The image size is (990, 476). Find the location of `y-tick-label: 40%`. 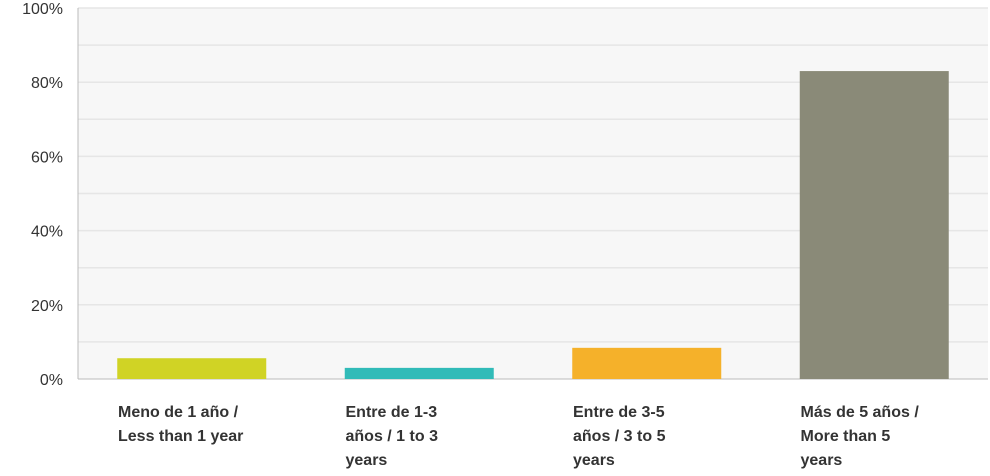

y-tick-label: 40% is located at coordinates (47, 232).